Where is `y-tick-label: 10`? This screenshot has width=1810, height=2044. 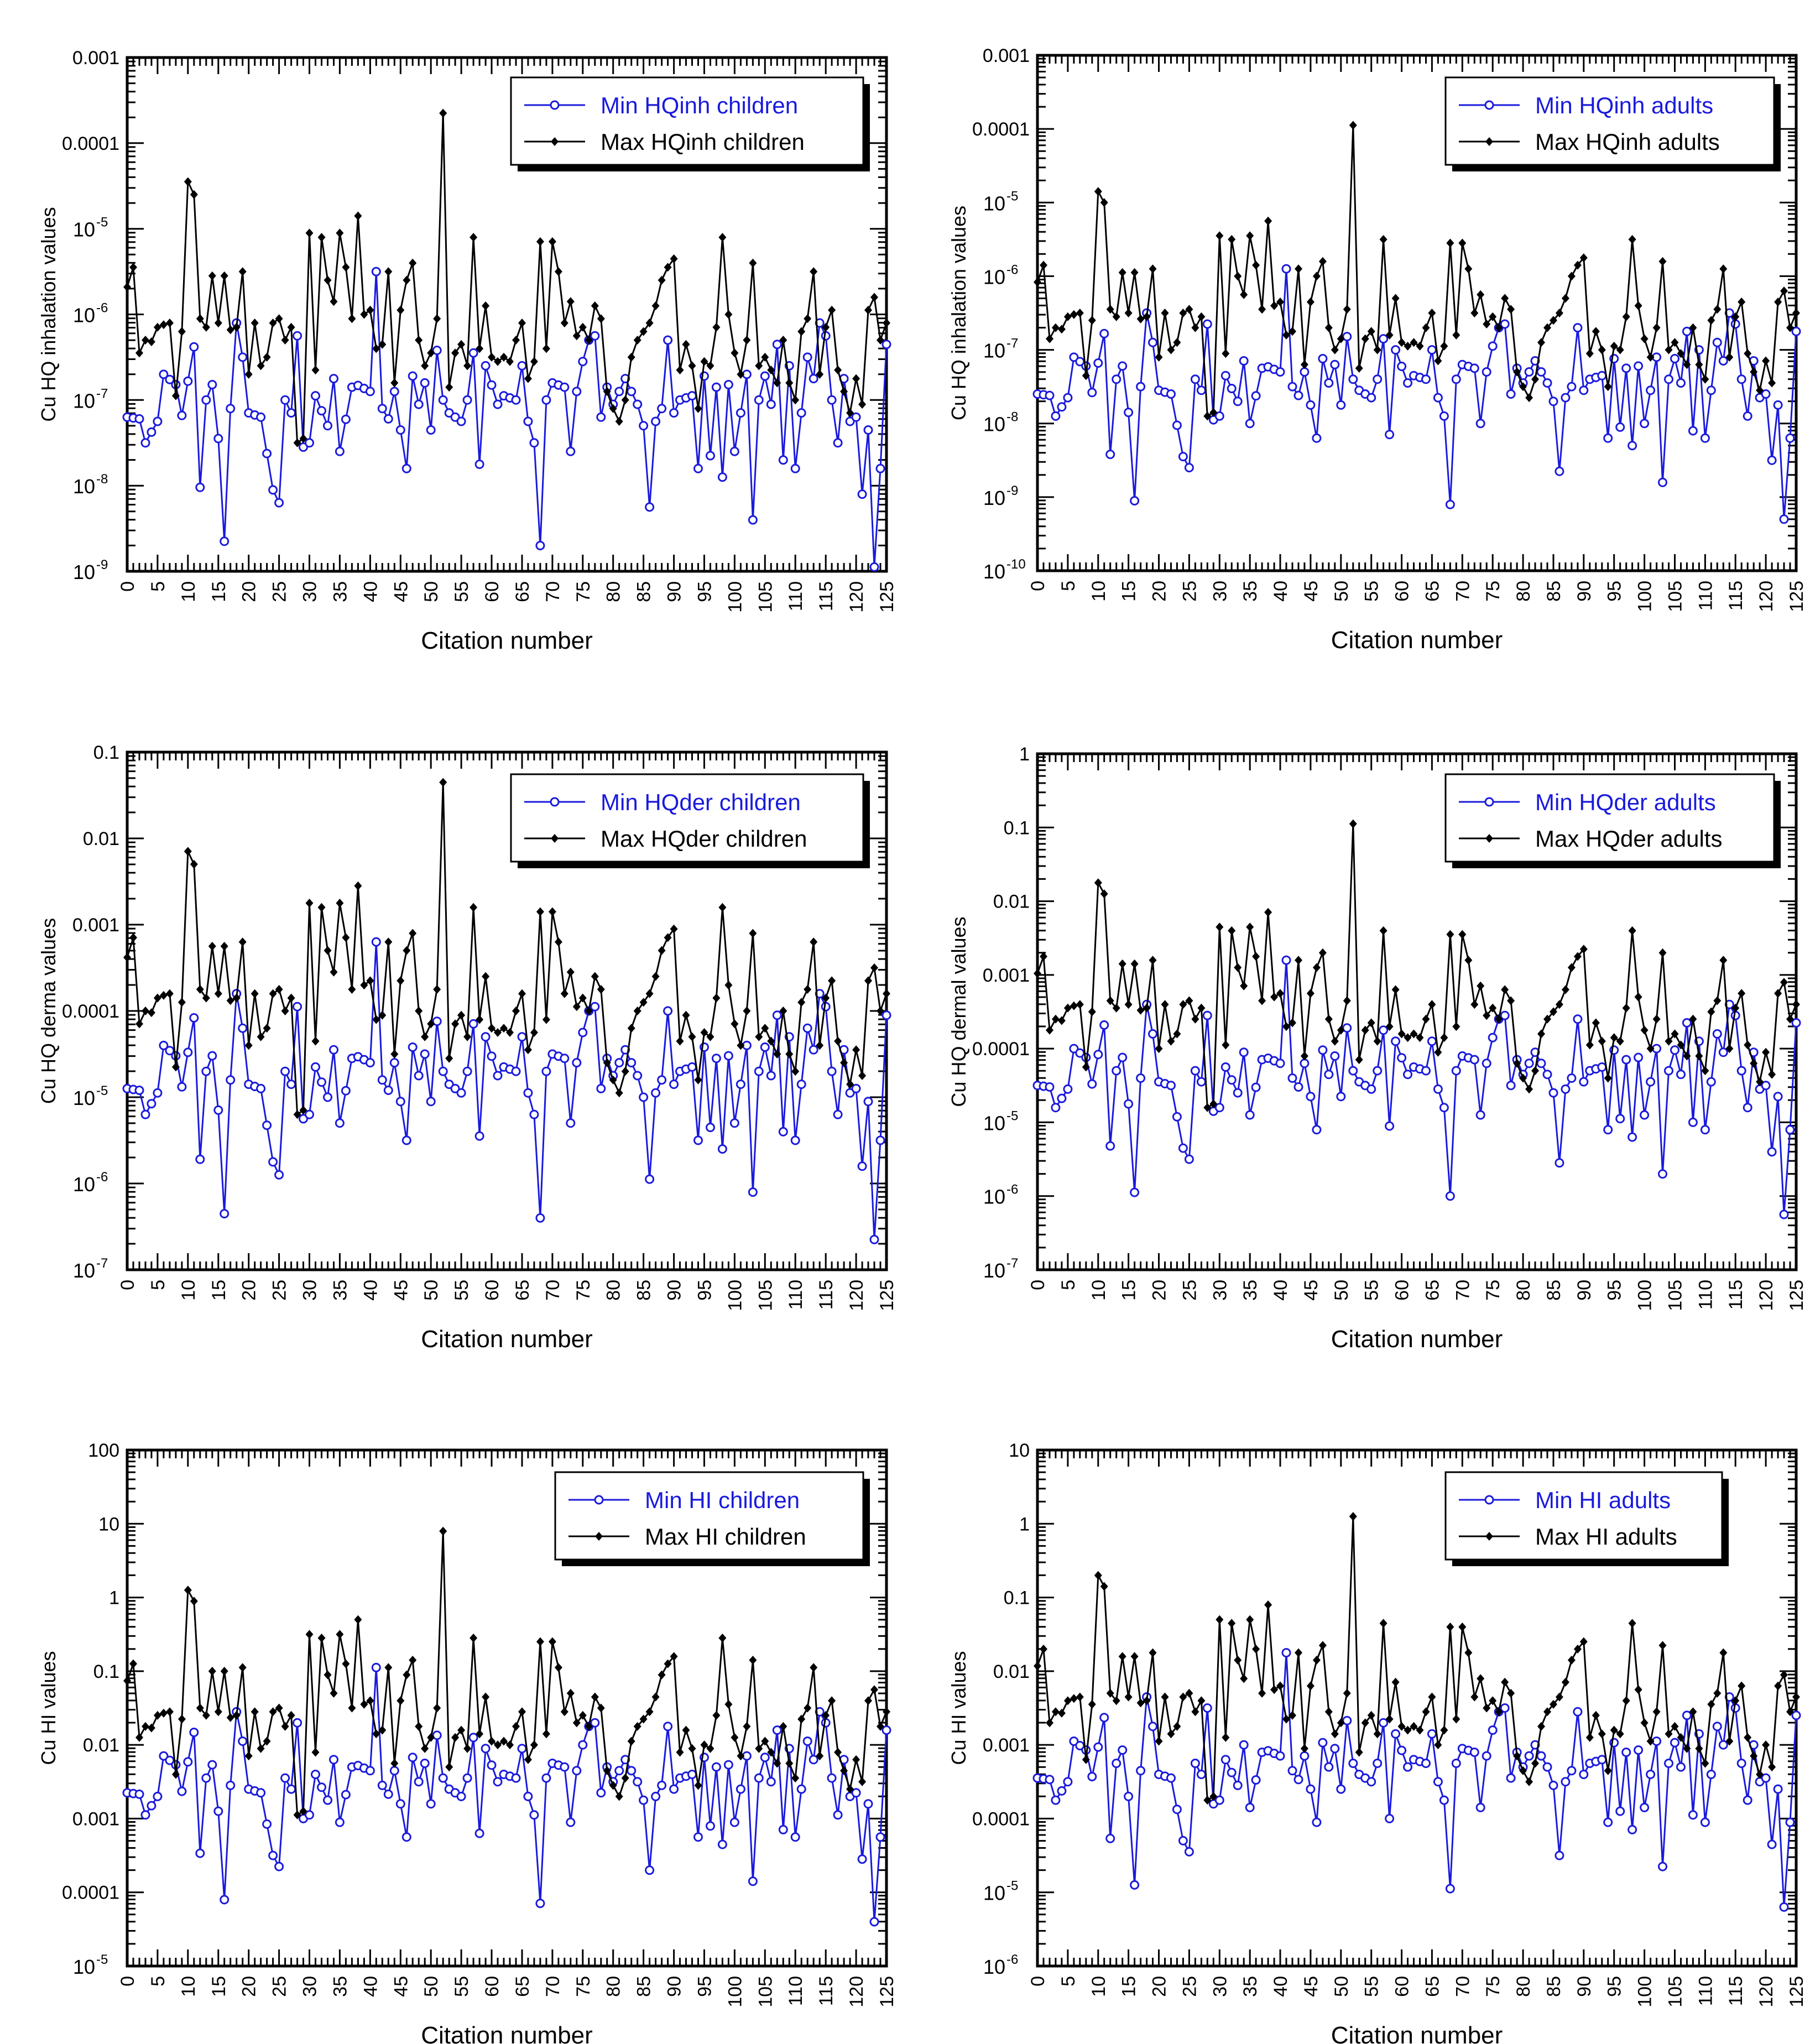
y-tick-label: 10 is located at coordinates (108, 1524).